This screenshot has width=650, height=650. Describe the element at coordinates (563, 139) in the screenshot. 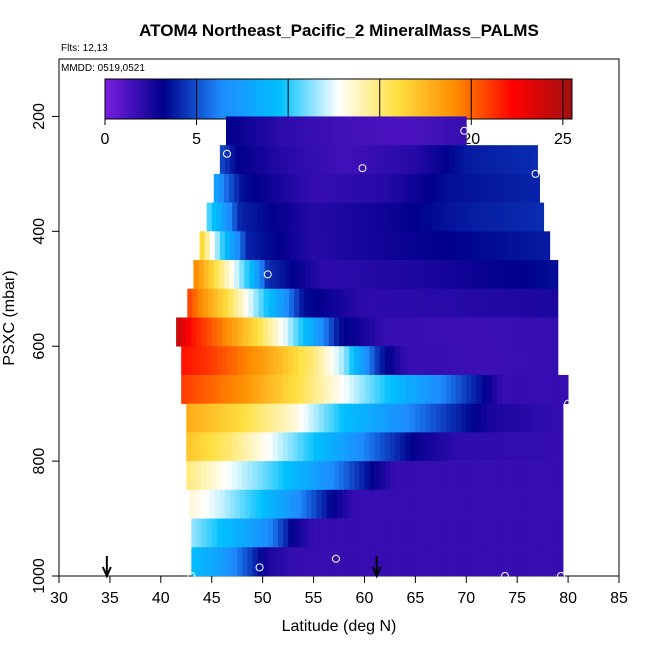

I see `colorbar-tick-label: 25` at that location.